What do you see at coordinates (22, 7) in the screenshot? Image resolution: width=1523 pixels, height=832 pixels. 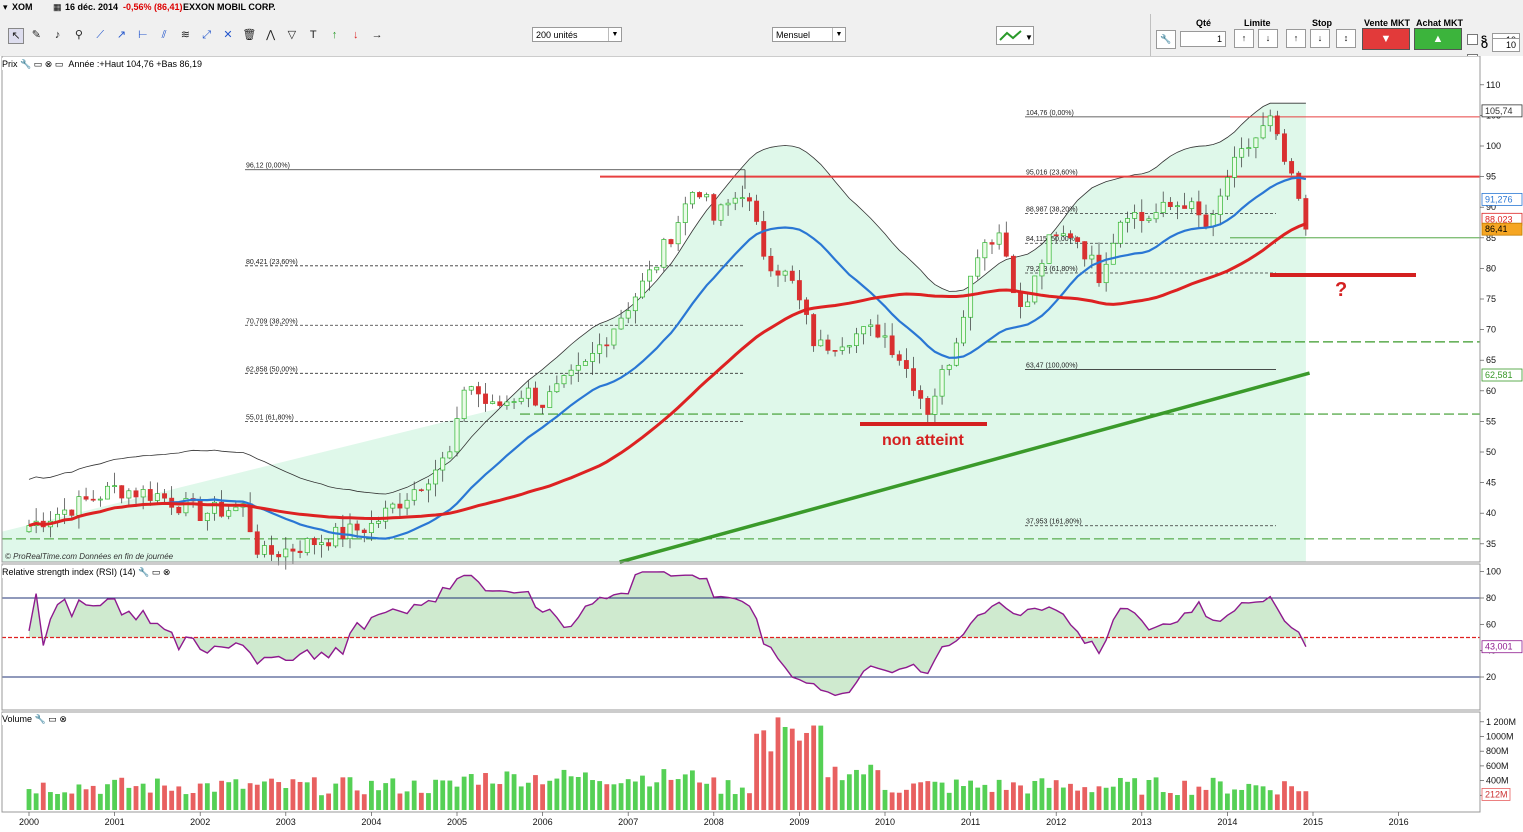 I see `symbol-label: XOM` at bounding box center [22, 7].